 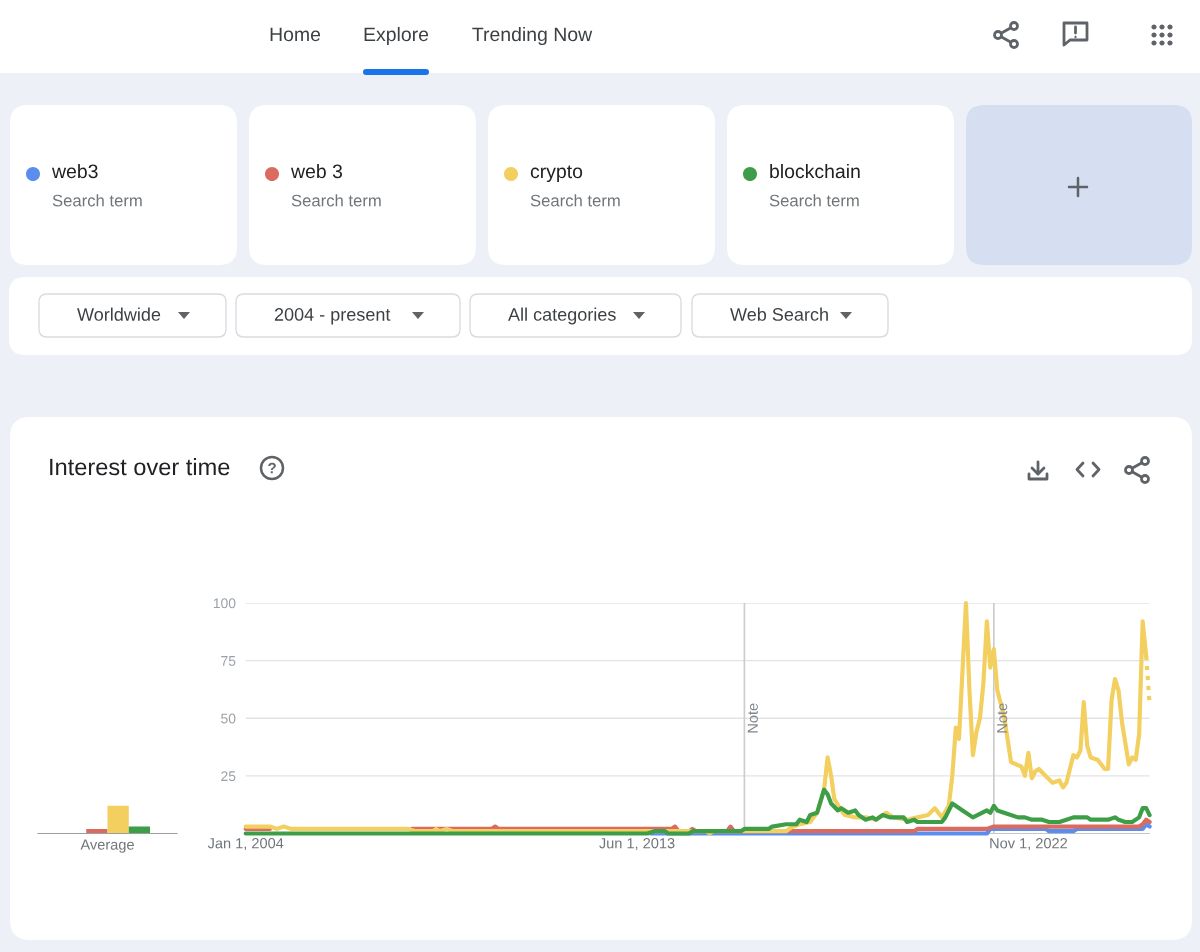 I want to click on legend-label: blockchain, so click(x=815, y=171).